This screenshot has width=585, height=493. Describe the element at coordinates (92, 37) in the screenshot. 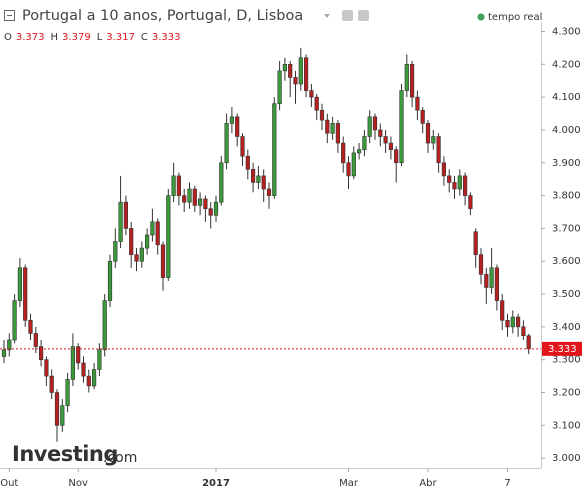

I see `ohlc-row: O 3.373 H 3.379 L 3.317 C 3.333` at that location.